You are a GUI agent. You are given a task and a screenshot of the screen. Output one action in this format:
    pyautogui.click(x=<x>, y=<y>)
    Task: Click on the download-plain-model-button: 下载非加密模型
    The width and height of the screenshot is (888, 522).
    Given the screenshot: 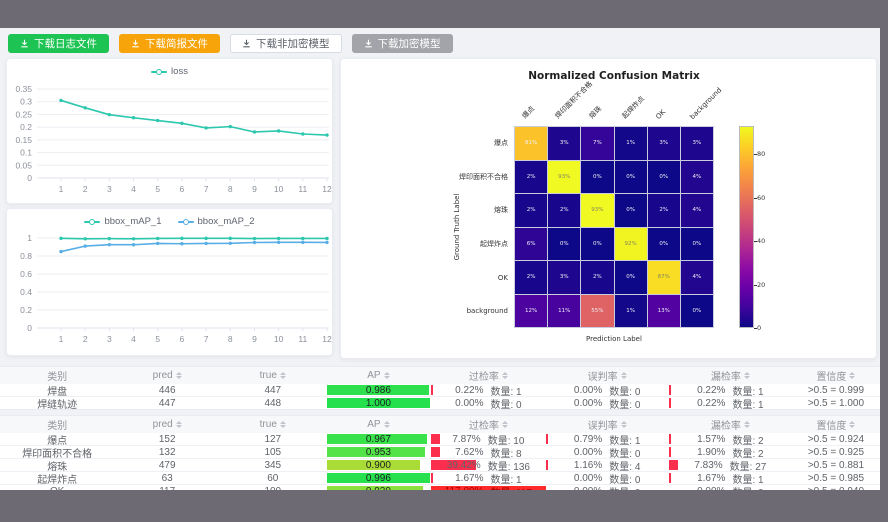 What is the action you would take?
    pyautogui.click(x=286, y=43)
    